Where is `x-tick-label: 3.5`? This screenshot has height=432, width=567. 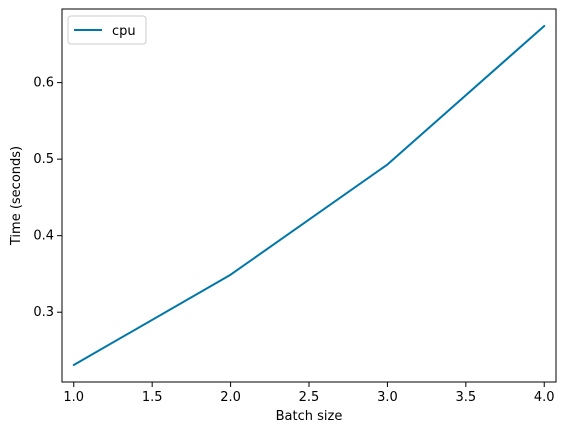
x-tick-label: 3.5 is located at coordinates (465, 397).